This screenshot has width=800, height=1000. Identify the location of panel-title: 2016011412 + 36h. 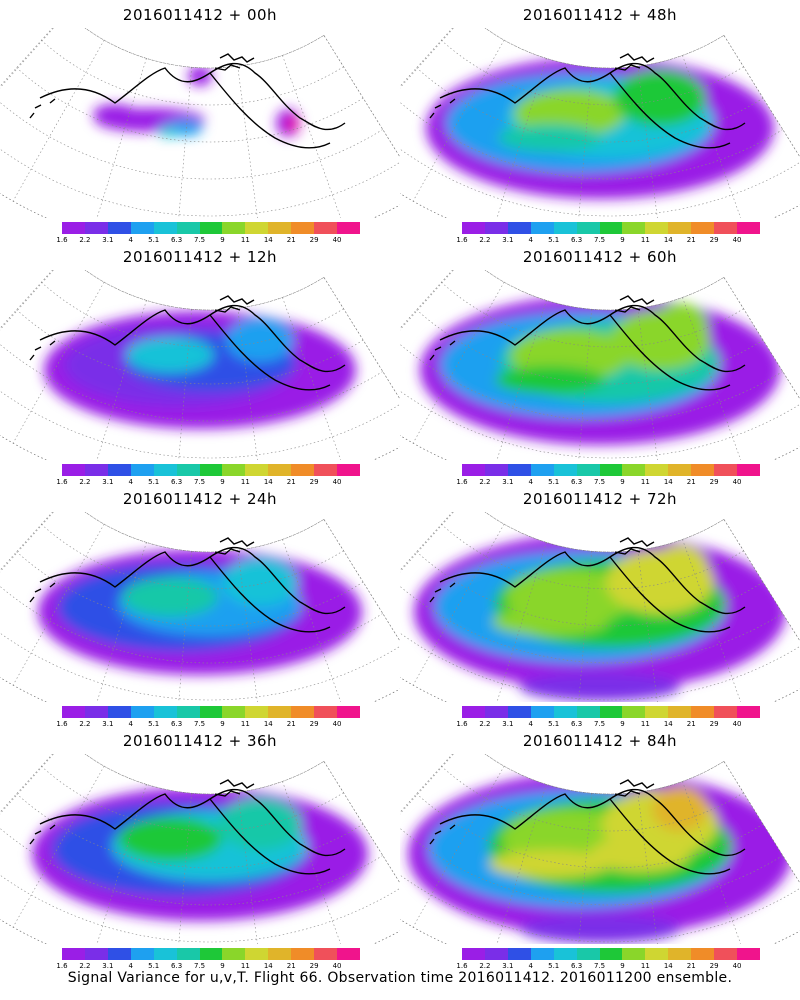
(200, 741).